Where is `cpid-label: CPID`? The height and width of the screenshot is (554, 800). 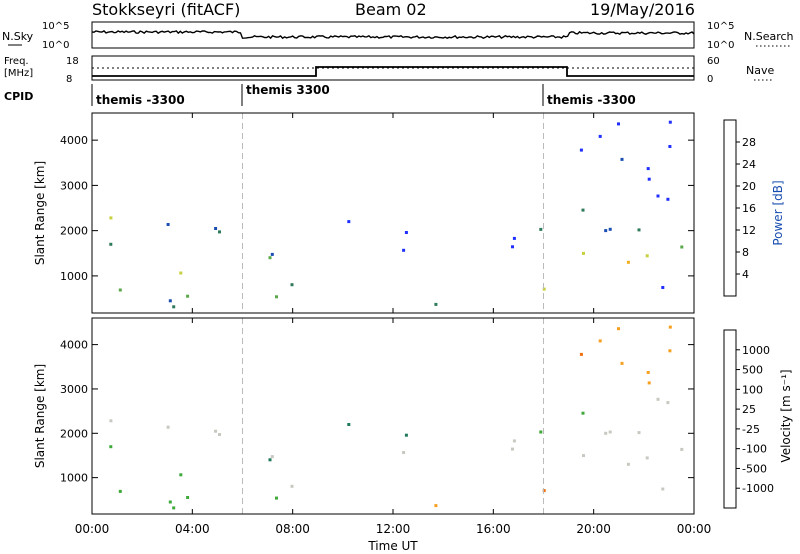 cpid-label: CPID is located at coordinates (18, 96).